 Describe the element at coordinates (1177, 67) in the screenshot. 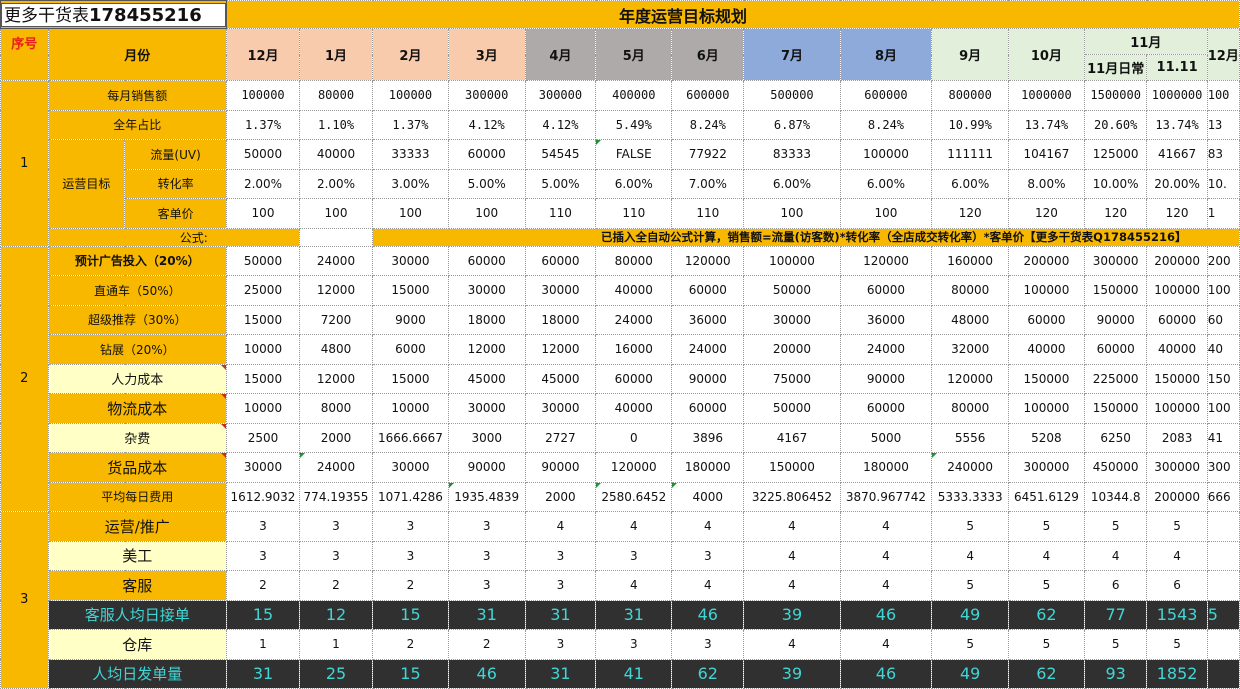

I see `header-nov-sub-1: 11.11` at that location.